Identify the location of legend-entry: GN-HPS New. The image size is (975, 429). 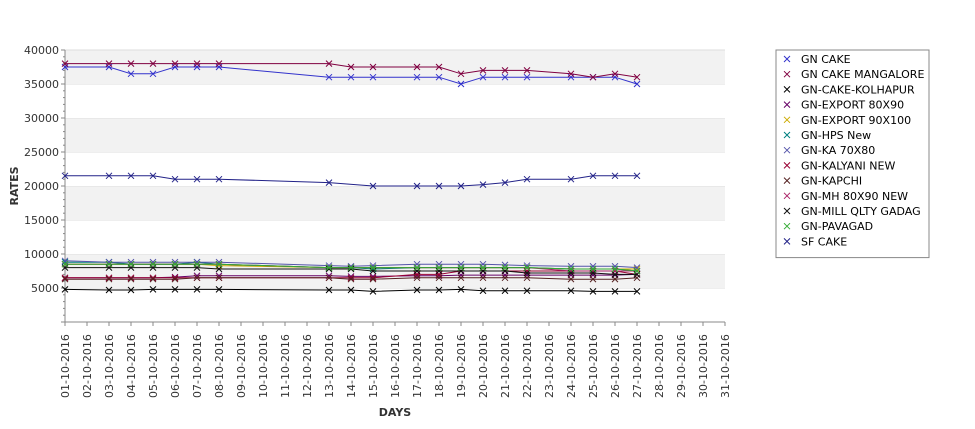
(836, 135).